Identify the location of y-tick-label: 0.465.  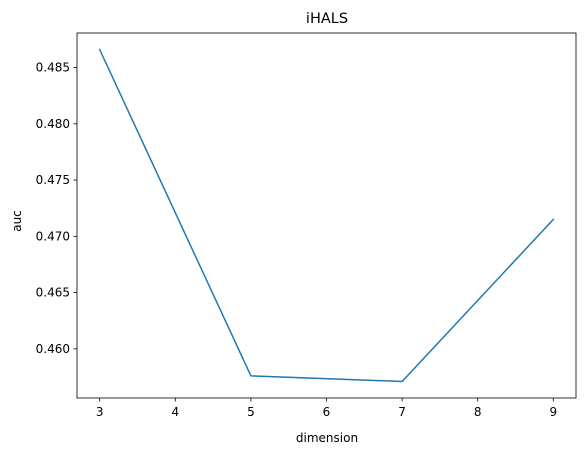
(53, 293).